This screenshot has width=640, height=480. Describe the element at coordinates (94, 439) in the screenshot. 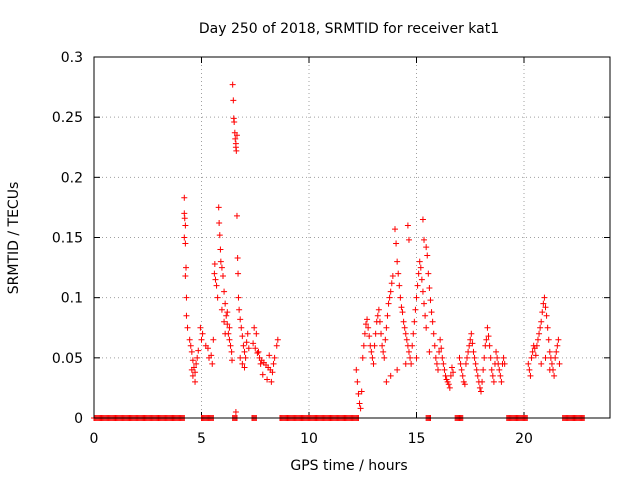

I see `x-tick-label: 0` at that location.